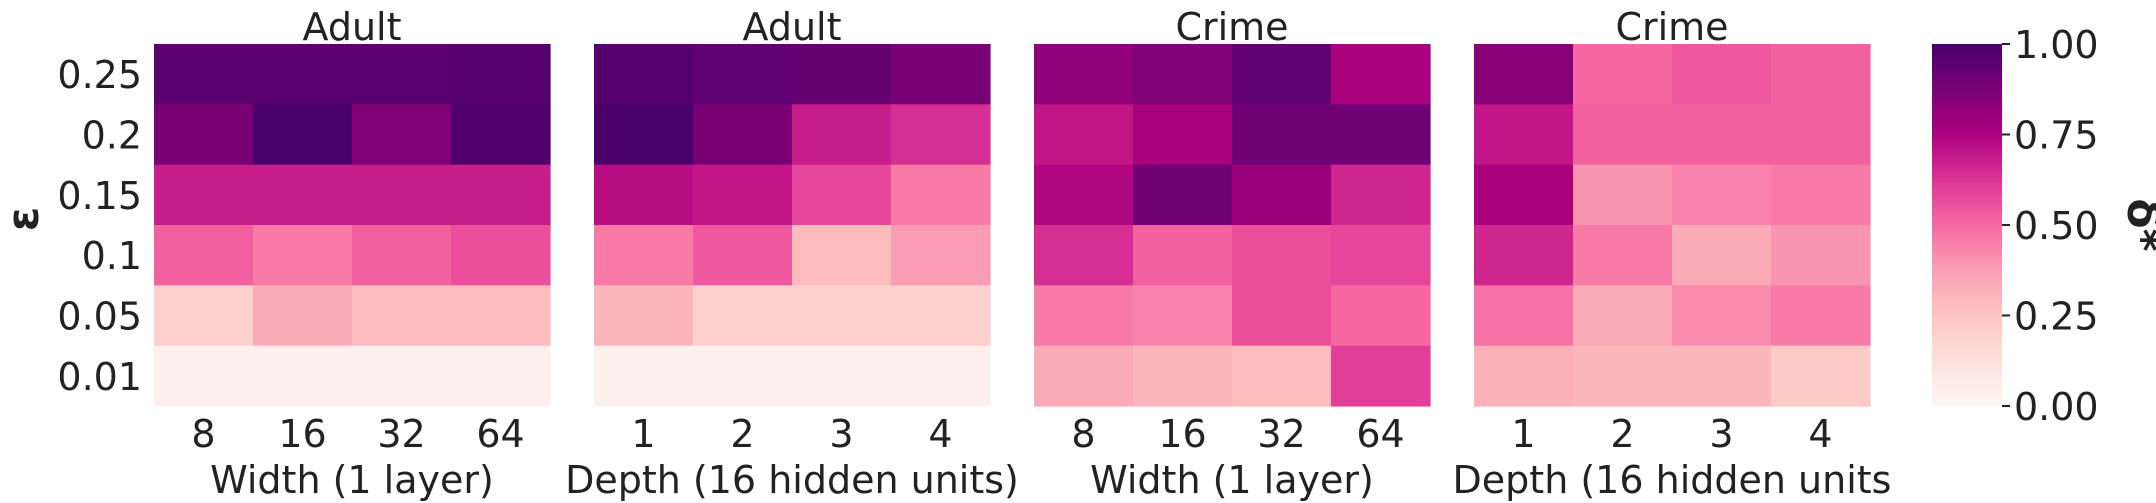 This screenshot has height=503, width=2156. What do you see at coordinates (2050, 226) in the screenshot?
I see `colorbar-ticks: 0.00 0.25 0.50 0.75 1.00` at bounding box center [2050, 226].